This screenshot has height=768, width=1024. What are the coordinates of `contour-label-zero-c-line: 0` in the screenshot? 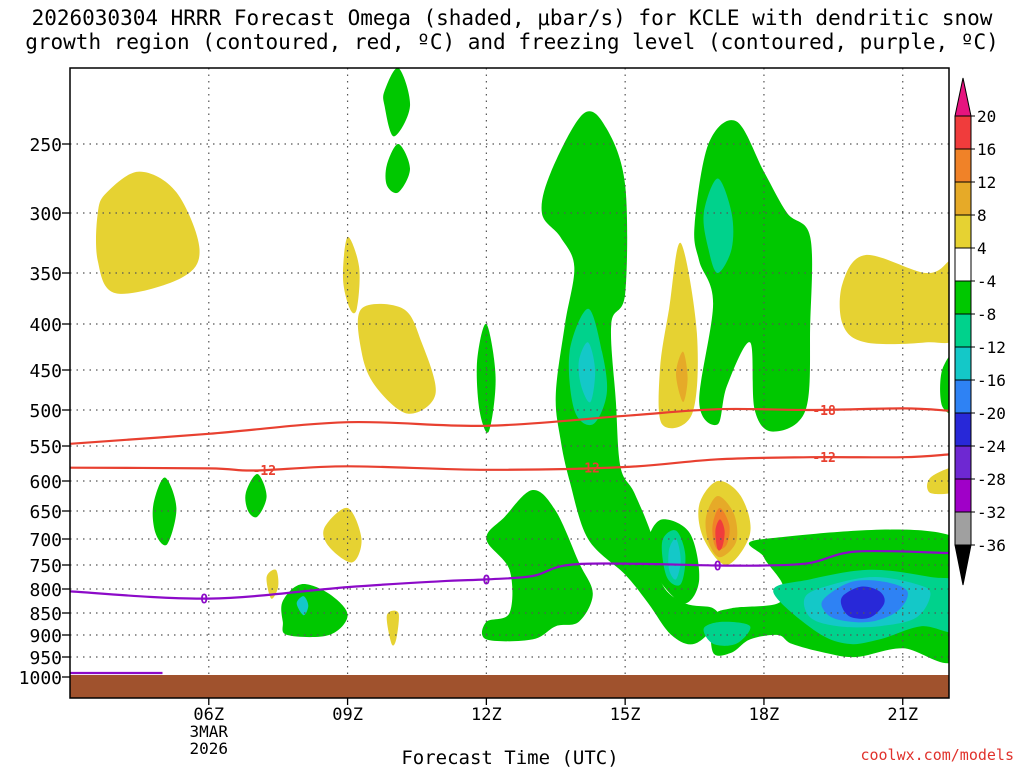 It's located at (204, 599).